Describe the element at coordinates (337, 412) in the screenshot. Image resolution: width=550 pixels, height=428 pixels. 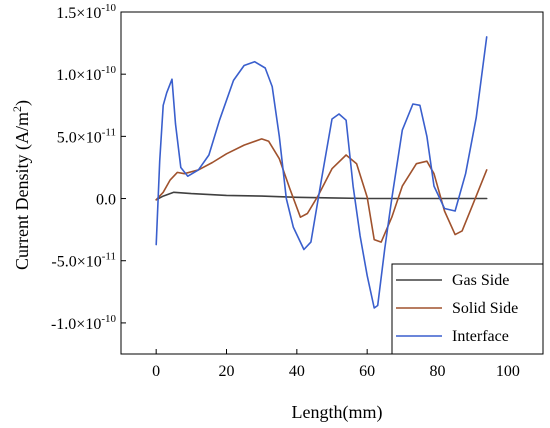
I see `x-axis-title: Length(mm)` at that location.